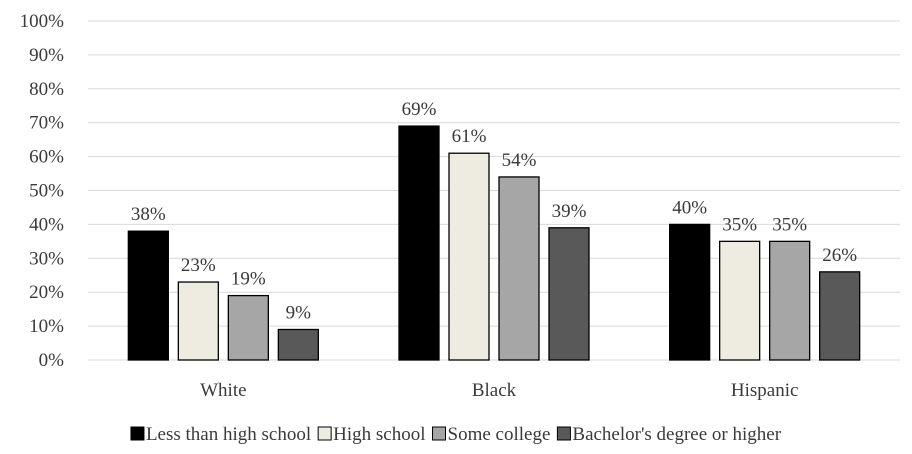  Describe the element at coordinates (228, 434) in the screenshot. I see `legend-label: Less than high school` at that location.